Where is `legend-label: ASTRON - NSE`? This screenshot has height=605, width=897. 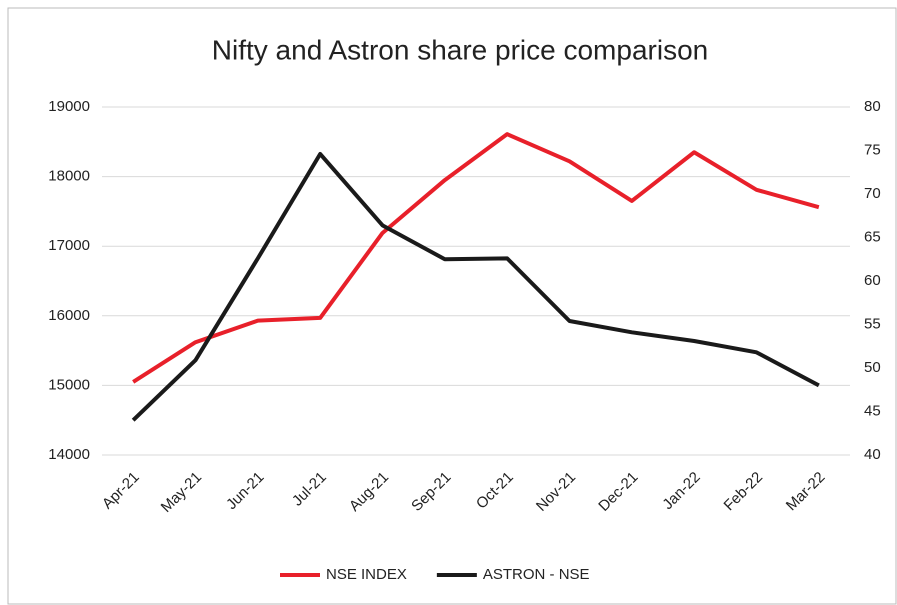 legend-label: ASTRON - NSE is located at coordinates (536, 574).